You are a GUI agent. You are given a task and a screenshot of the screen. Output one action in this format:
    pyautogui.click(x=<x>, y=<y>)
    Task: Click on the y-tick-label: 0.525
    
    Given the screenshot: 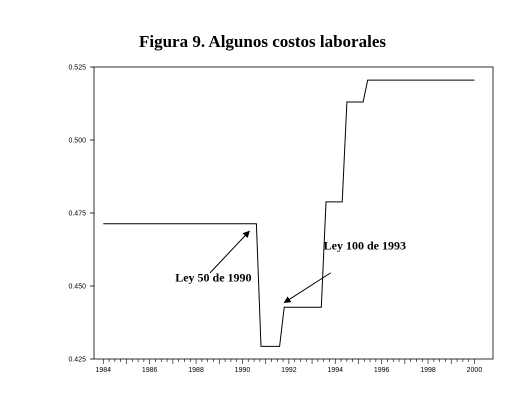 What is the action you would take?
    pyautogui.click(x=77, y=68)
    